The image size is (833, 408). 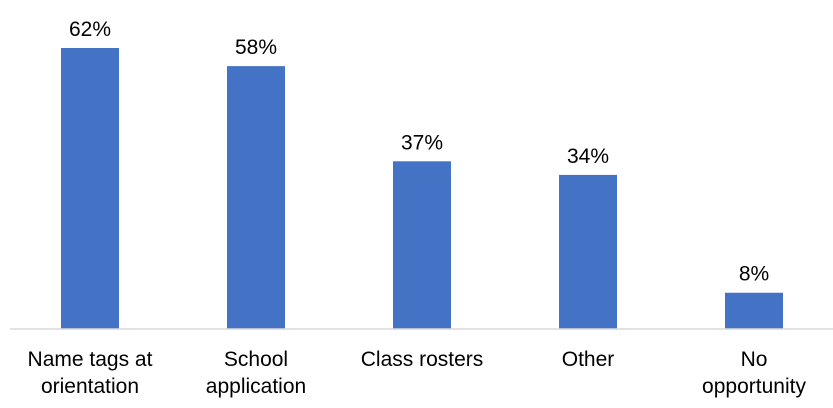 What do you see at coordinates (754, 359) in the screenshot?
I see `category-label-line: No` at bounding box center [754, 359].